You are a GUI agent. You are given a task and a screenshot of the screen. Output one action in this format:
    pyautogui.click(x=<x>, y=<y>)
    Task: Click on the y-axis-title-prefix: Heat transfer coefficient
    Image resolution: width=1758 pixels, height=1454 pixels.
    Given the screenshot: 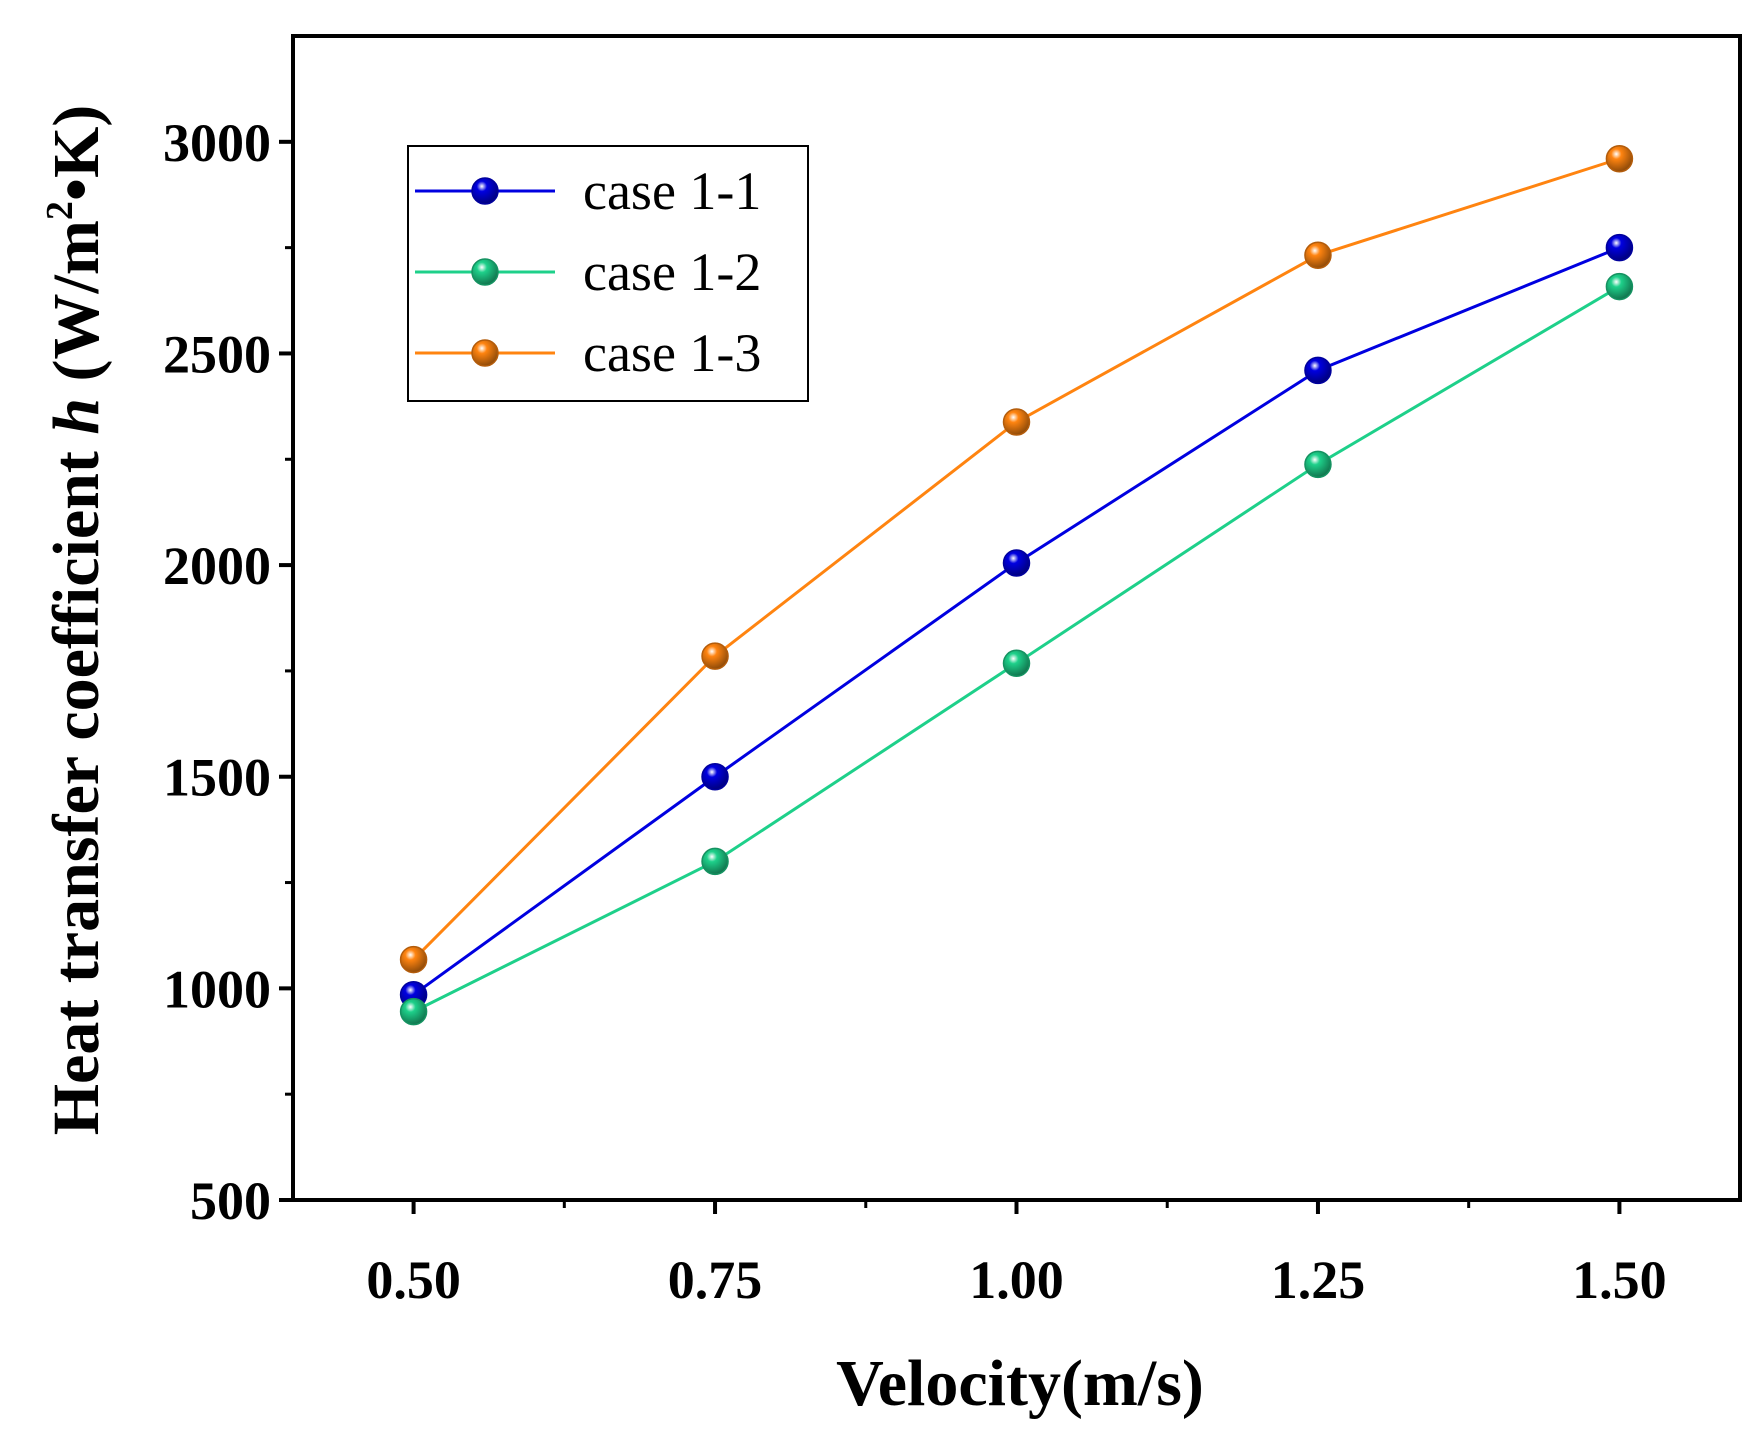 What is the action you would take?
    pyautogui.click(x=76, y=785)
    